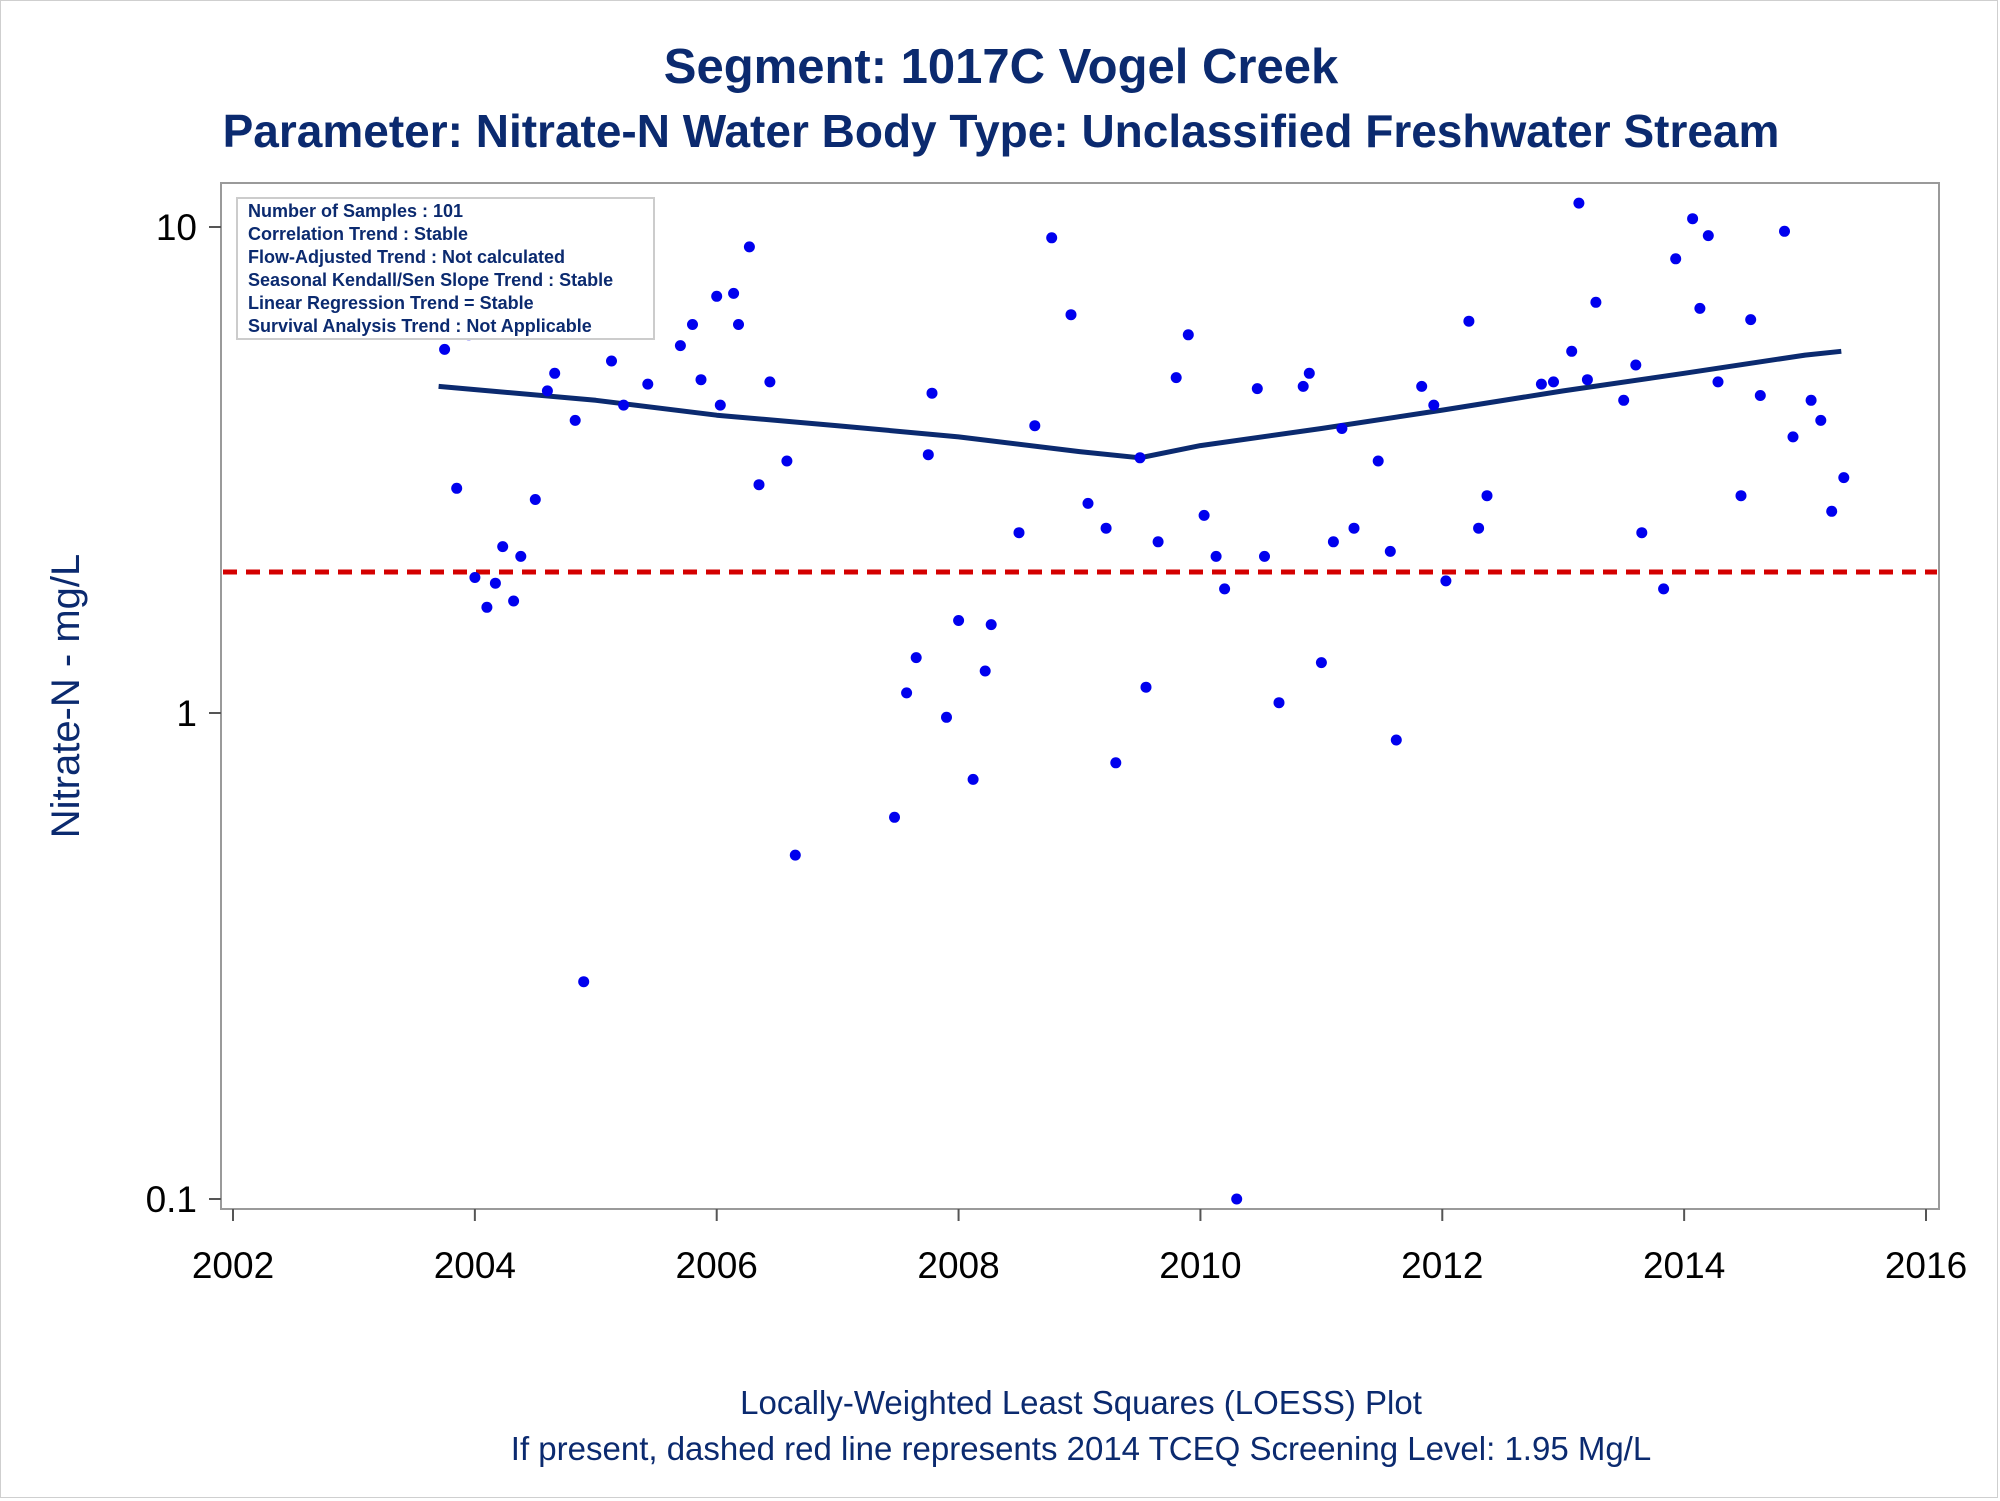 The height and width of the screenshot is (1501, 2000). Describe the element at coordinates (176, 227) in the screenshot. I see `y-tick-label: 10` at that location.